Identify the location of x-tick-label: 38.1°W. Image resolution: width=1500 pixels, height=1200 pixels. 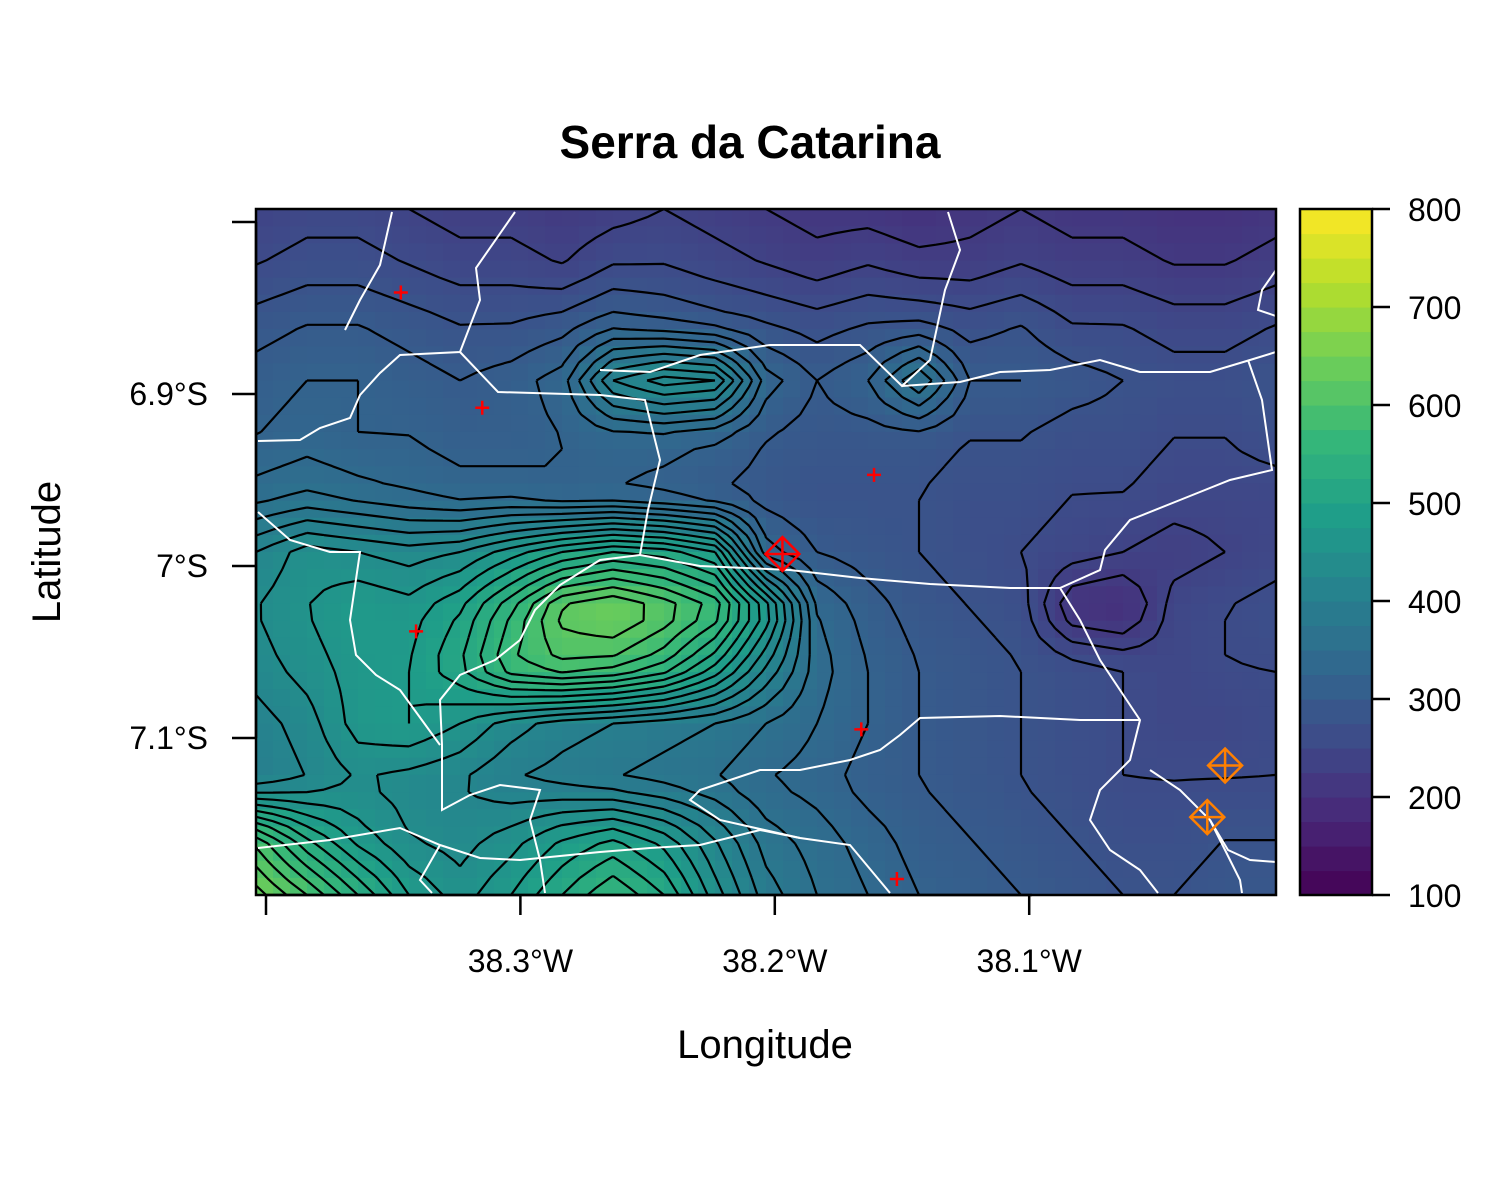
(1030, 961).